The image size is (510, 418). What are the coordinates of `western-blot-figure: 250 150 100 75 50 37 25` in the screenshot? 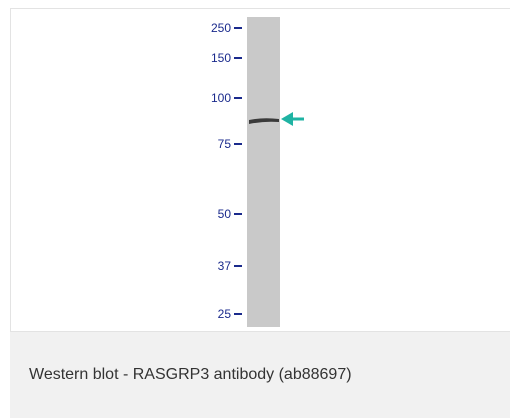 It's located at (257, 172).